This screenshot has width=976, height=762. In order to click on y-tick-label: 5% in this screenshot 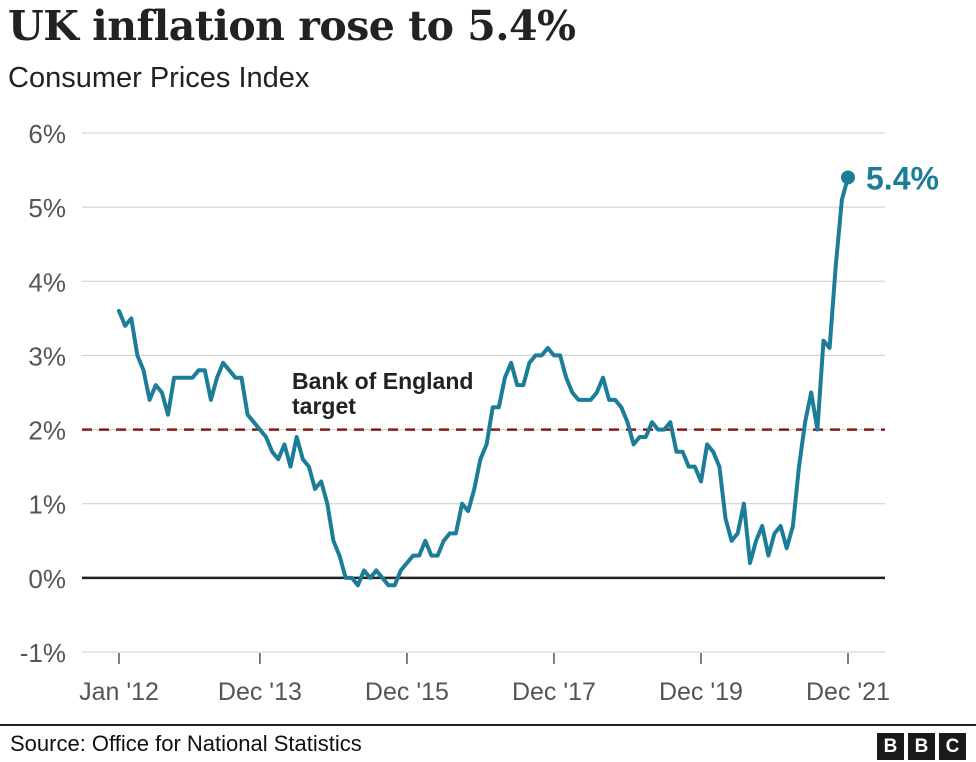, I will do `click(47, 208)`.